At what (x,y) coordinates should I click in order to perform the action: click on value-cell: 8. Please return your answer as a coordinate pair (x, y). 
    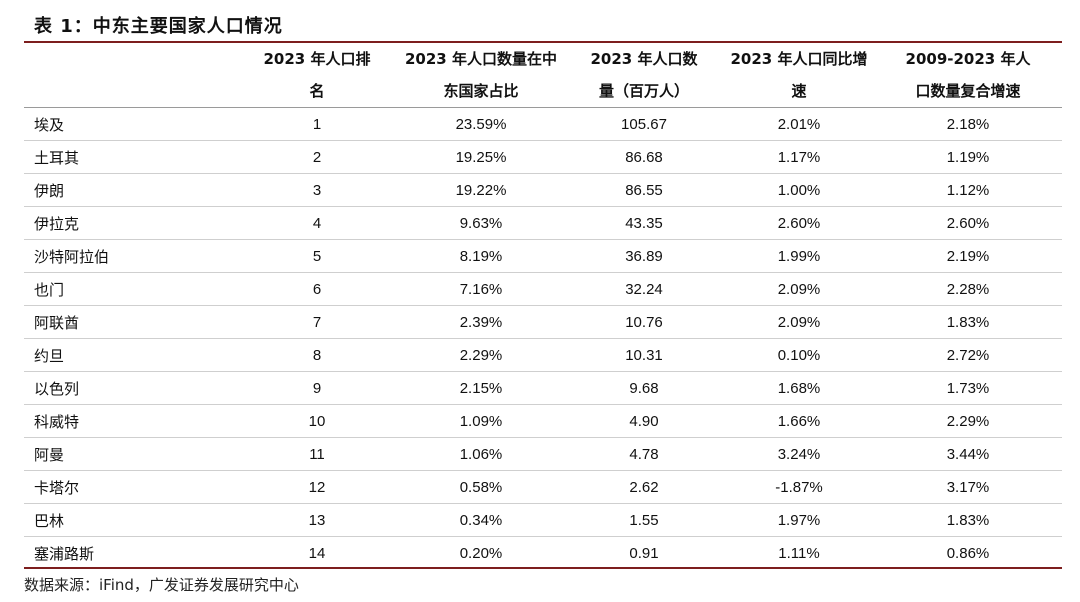
    Looking at the image, I should click on (317, 355).